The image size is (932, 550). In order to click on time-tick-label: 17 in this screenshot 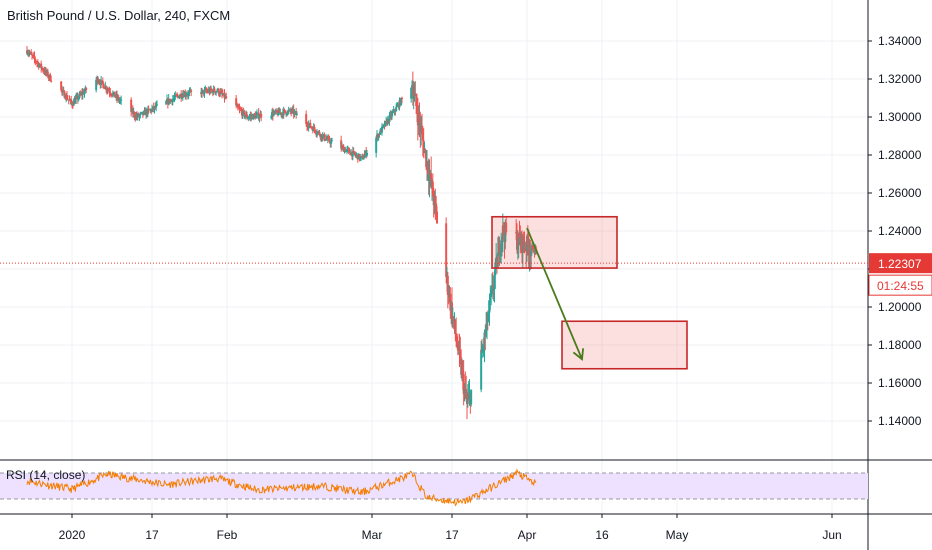, I will do `click(152, 535)`.